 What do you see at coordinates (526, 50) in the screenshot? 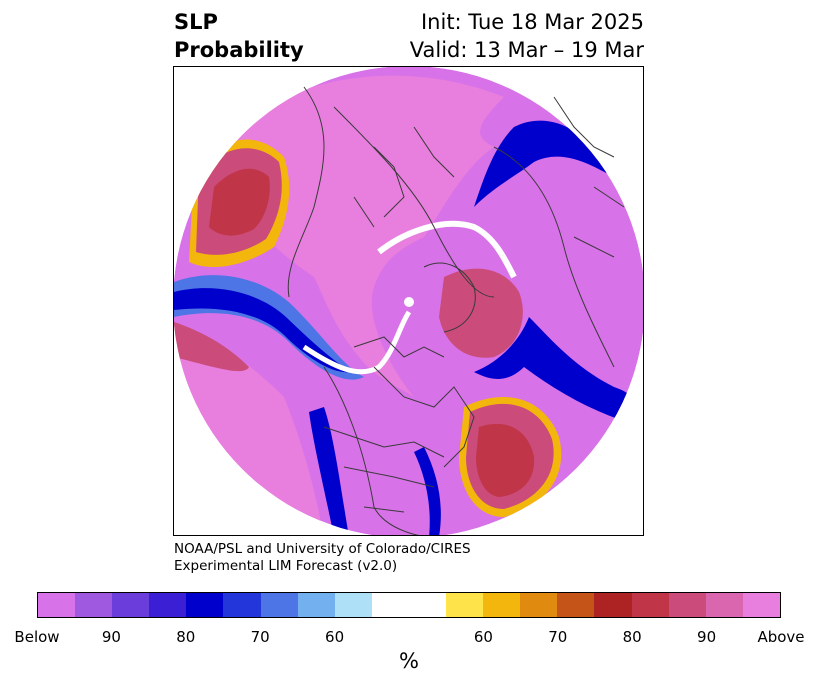
I see `valid-range: Valid: 13 Mar – 19 Mar` at bounding box center [526, 50].